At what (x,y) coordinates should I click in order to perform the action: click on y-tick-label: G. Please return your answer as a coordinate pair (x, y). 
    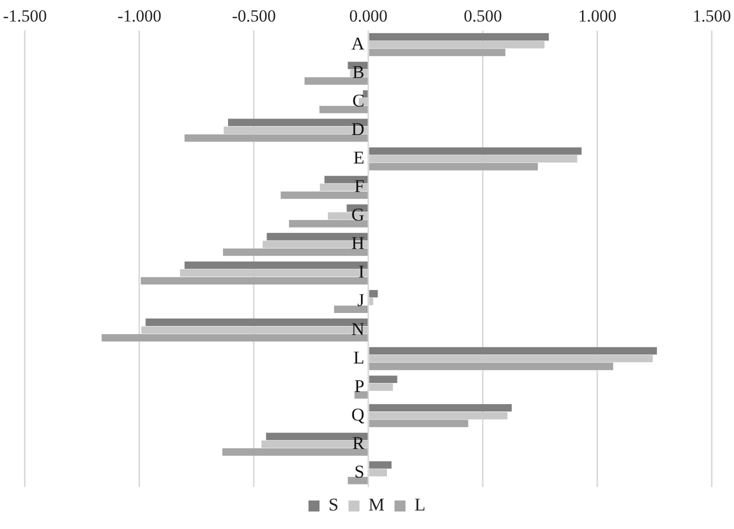
    Looking at the image, I should click on (357, 214).